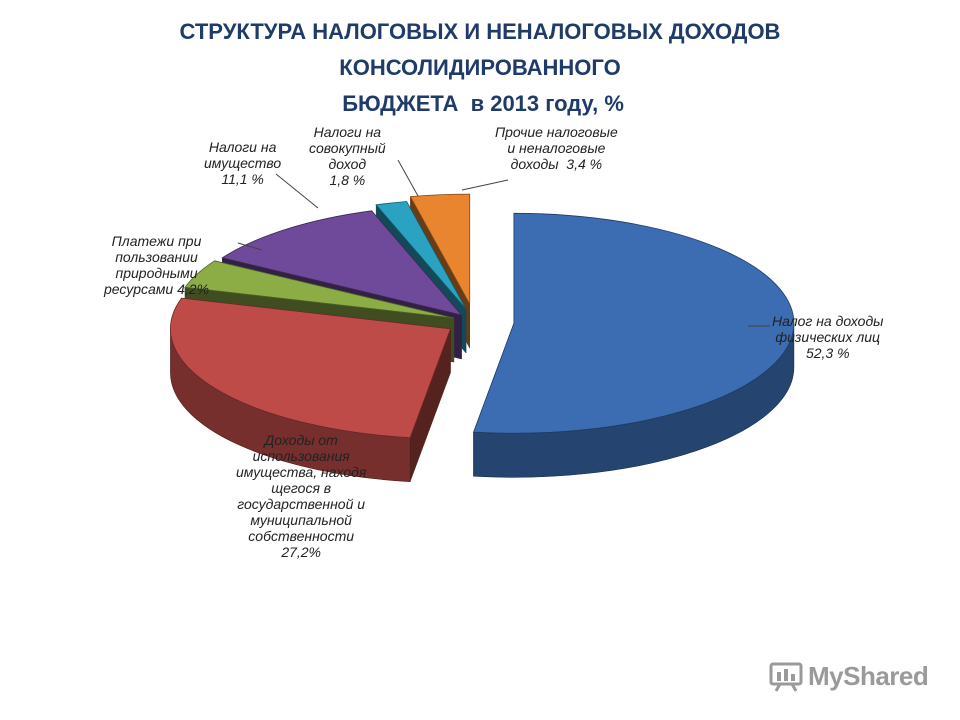 The image size is (960, 720). I want to click on label-aggregate-income-taxes: Налоги на совокупный доход 1,8 %, so click(347, 156).